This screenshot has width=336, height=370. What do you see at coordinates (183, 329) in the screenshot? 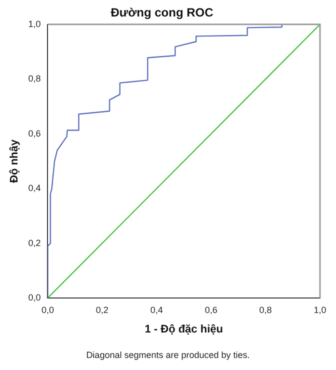
I see `x-axis-title: 1 - Độ đặc hiệu` at bounding box center [183, 329].